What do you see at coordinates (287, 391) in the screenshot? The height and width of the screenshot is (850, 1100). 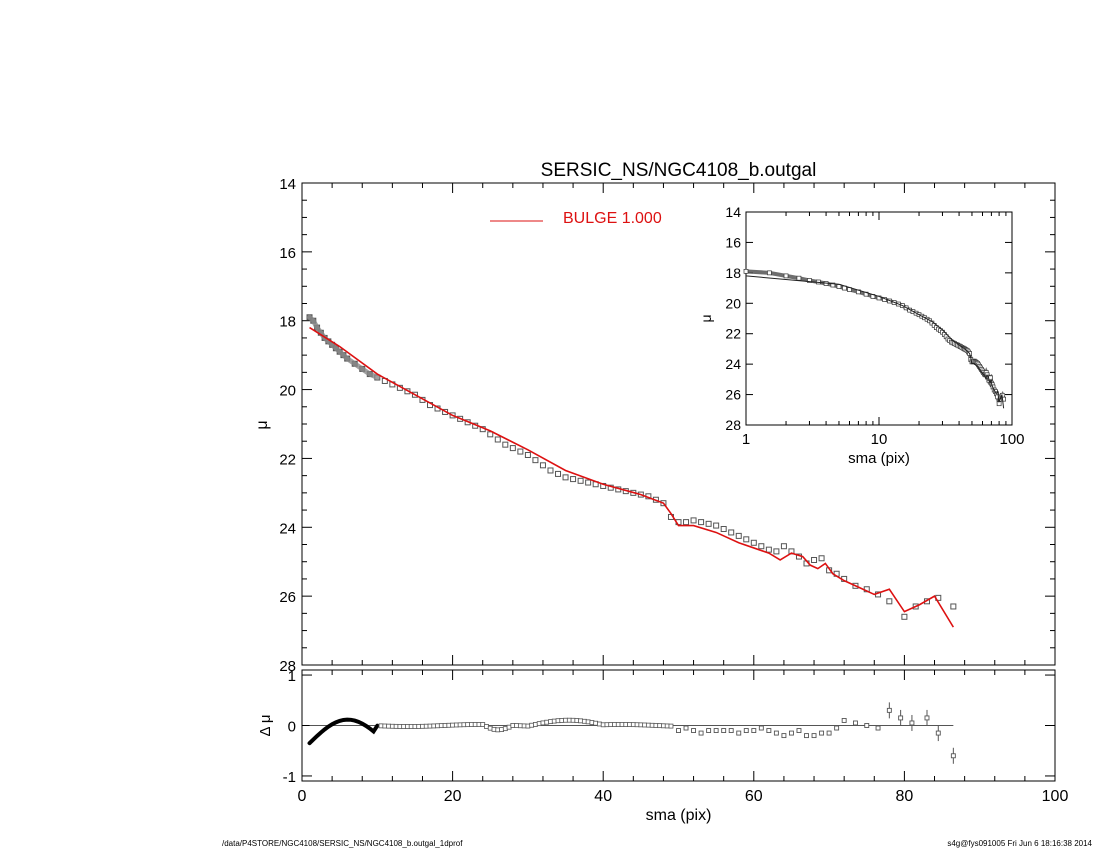 I see `main-y-tick-label: 20` at bounding box center [287, 391].